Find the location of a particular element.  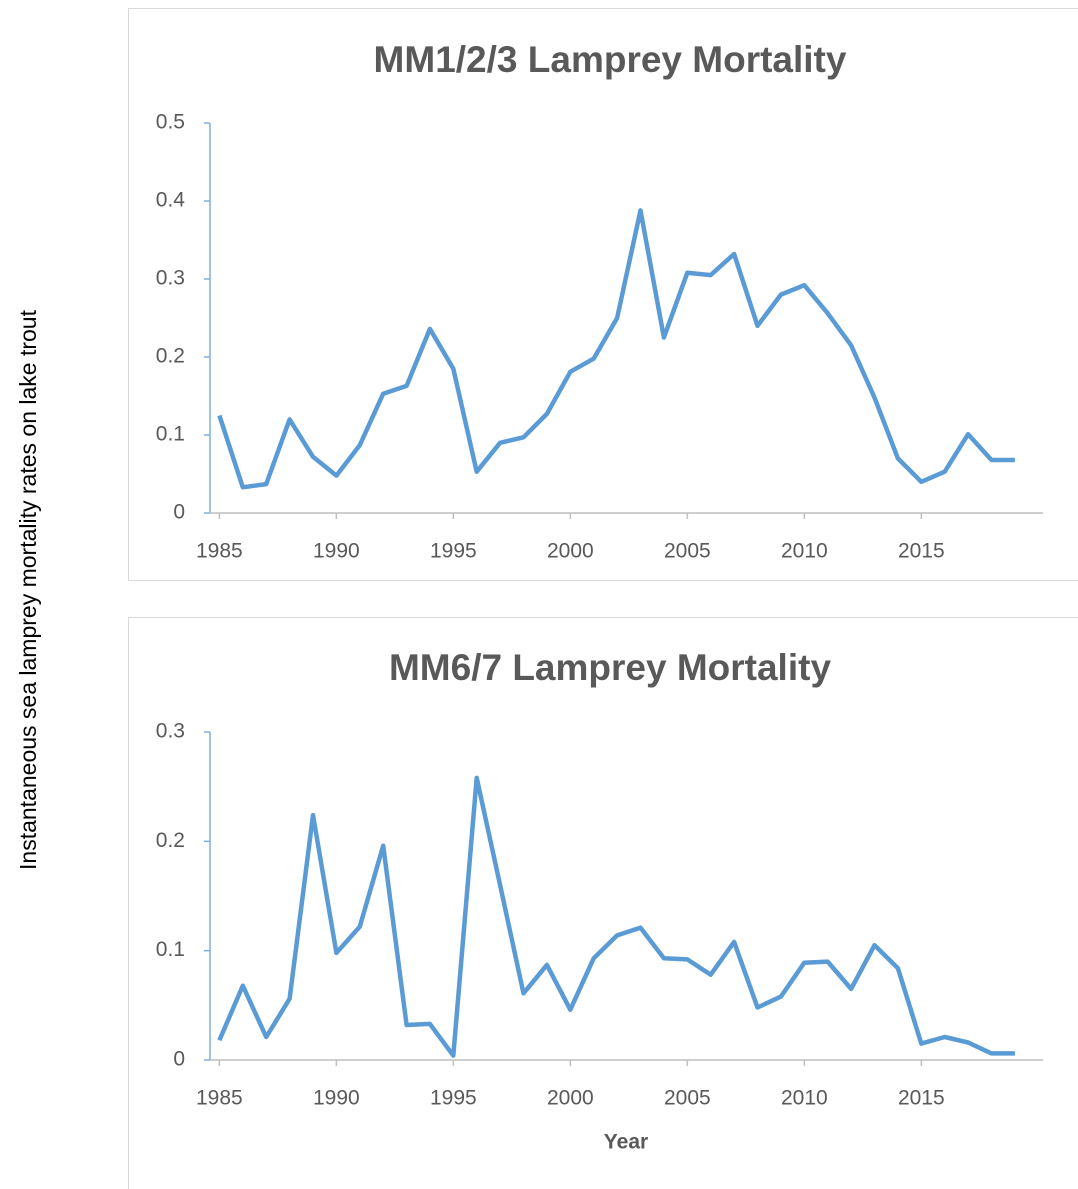

chart-title: MM1/2/3 Lamprey Mortality is located at coordinates (610, 59).